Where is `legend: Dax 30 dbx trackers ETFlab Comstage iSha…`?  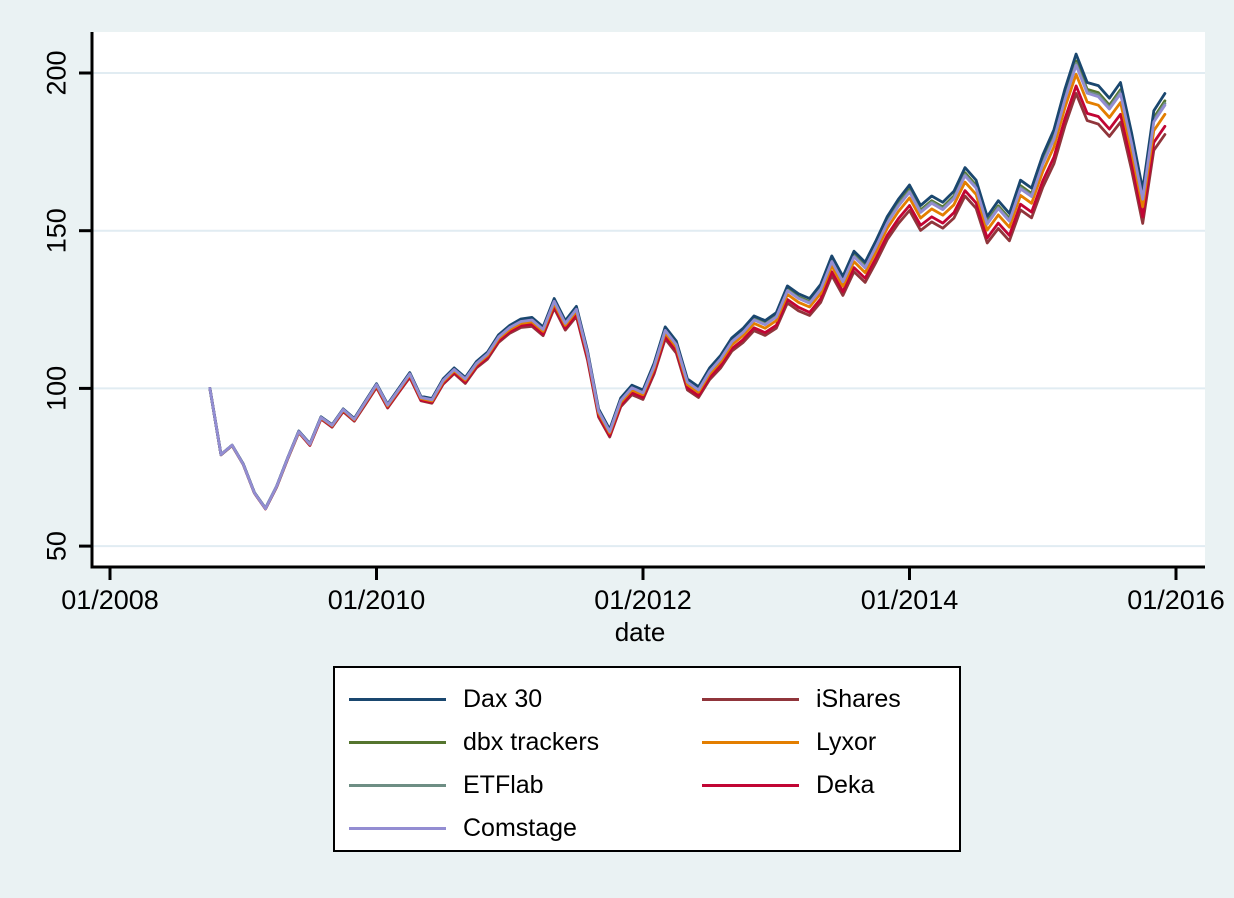 legend: Dax 30 dbx trackers ETFlab Comstage iSha… is located at coordinates (647, 759).